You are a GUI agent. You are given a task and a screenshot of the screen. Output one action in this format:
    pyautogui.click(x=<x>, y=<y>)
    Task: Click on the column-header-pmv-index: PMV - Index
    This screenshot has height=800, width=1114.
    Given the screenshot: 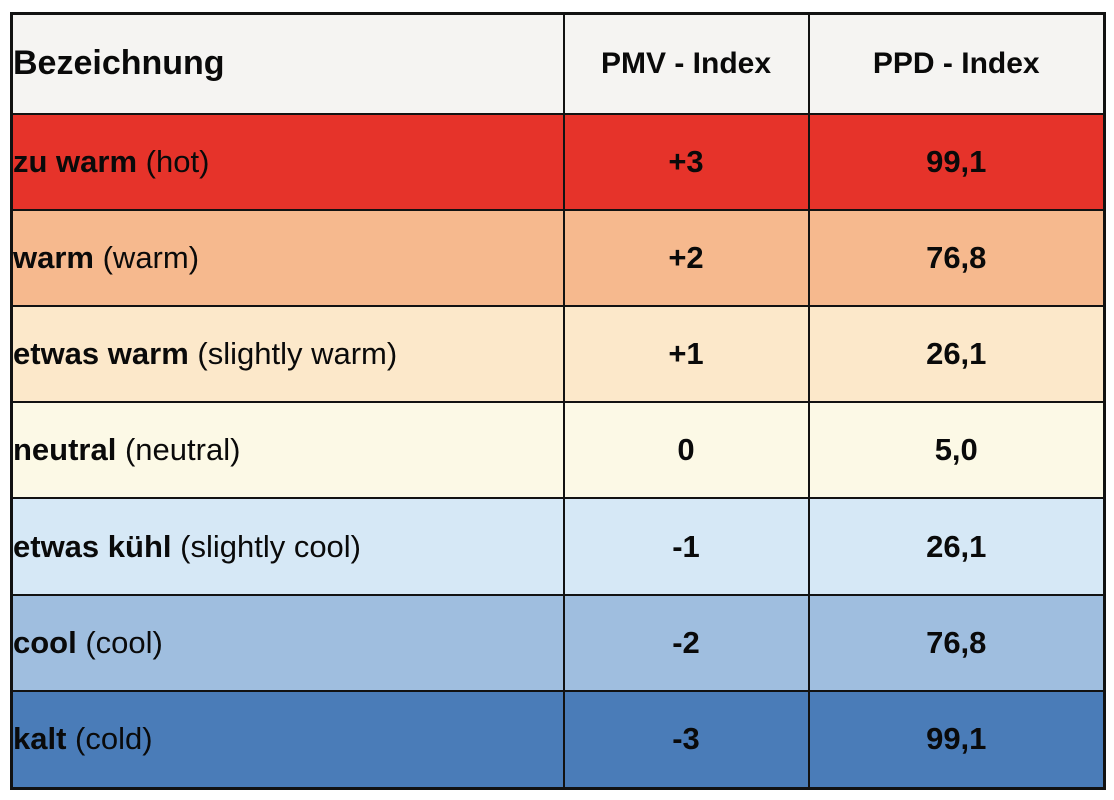 What is the action you would take?
    pyautogui.click(x=686, y=63)
    